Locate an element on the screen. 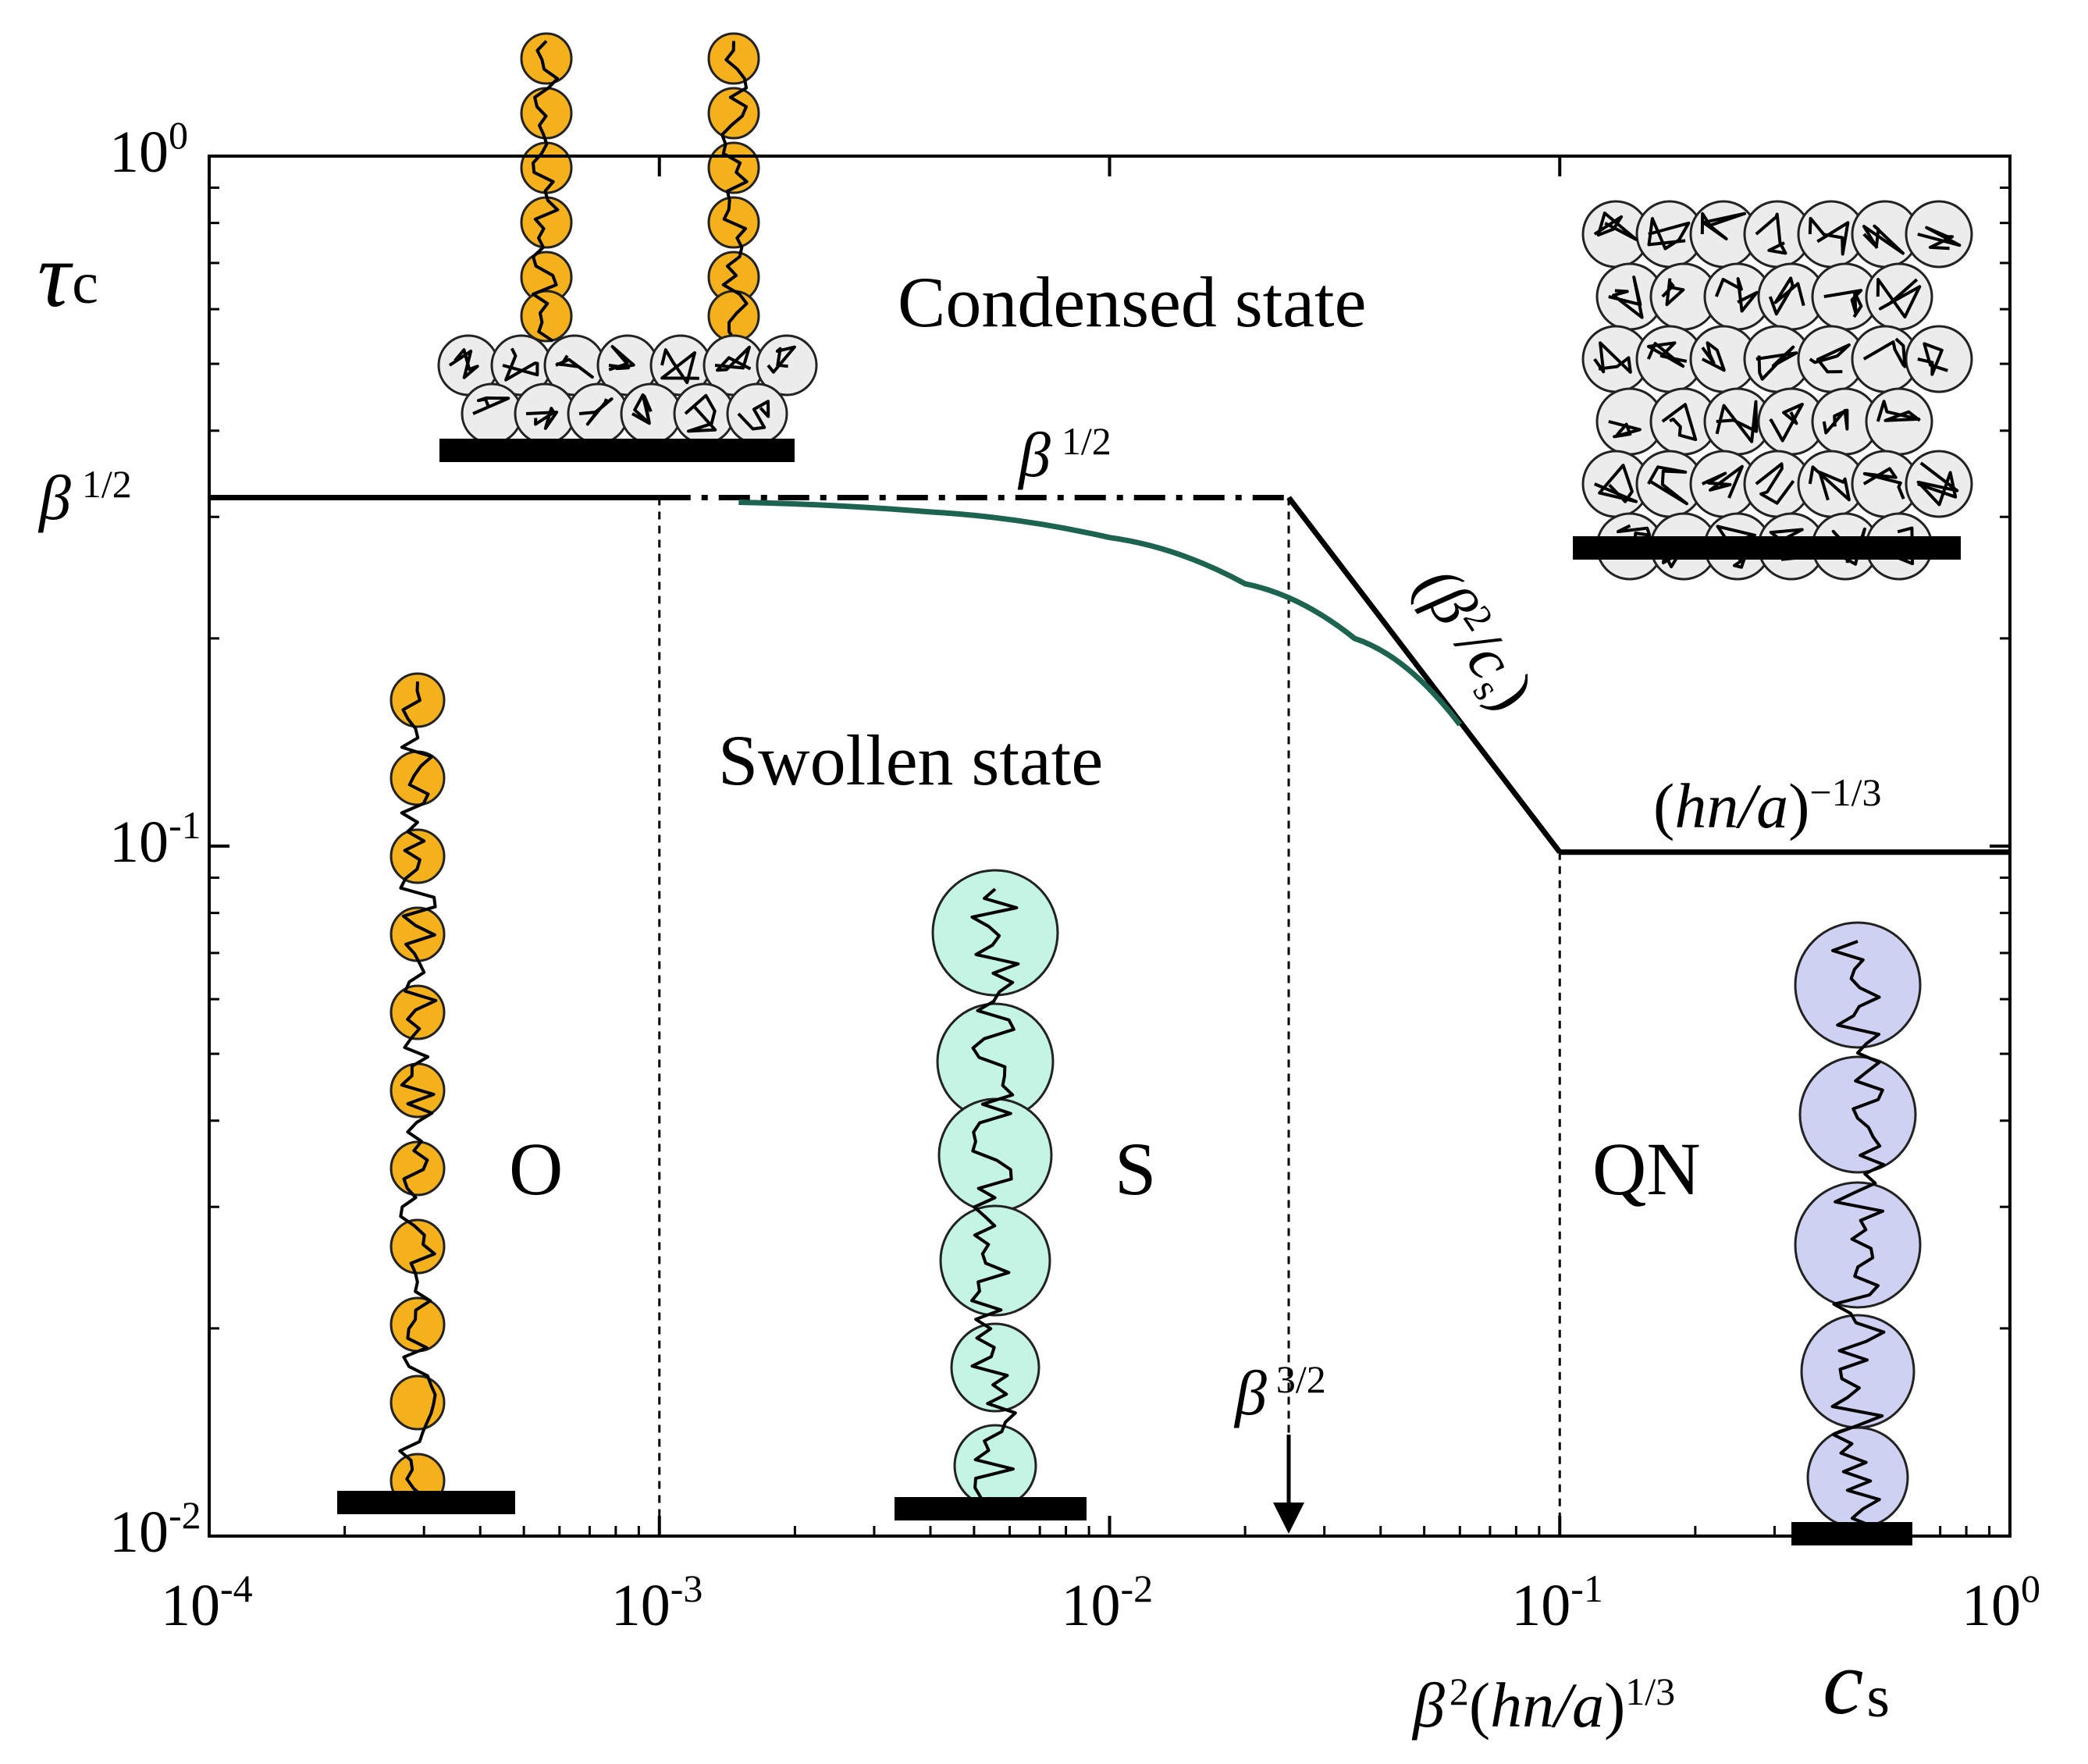  condensed-schematic-right is located at coordinates (1773, 390).